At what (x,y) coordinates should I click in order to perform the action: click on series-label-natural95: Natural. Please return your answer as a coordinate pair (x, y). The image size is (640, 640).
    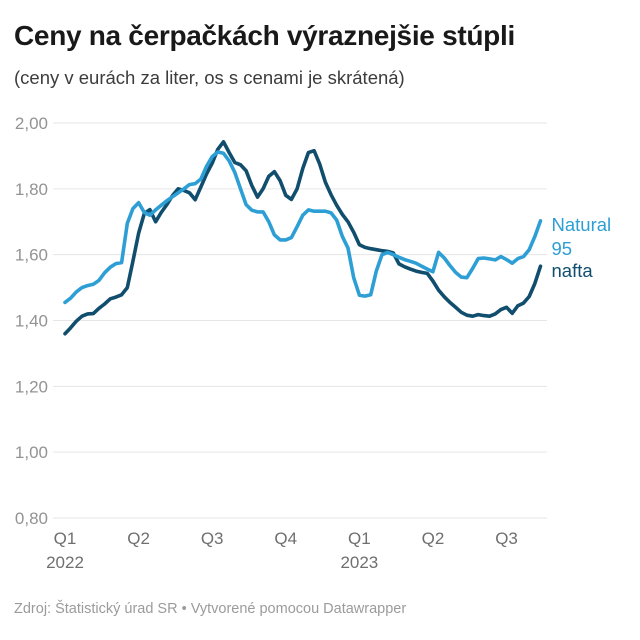
    Looking at the image, I should click on (582, 224).